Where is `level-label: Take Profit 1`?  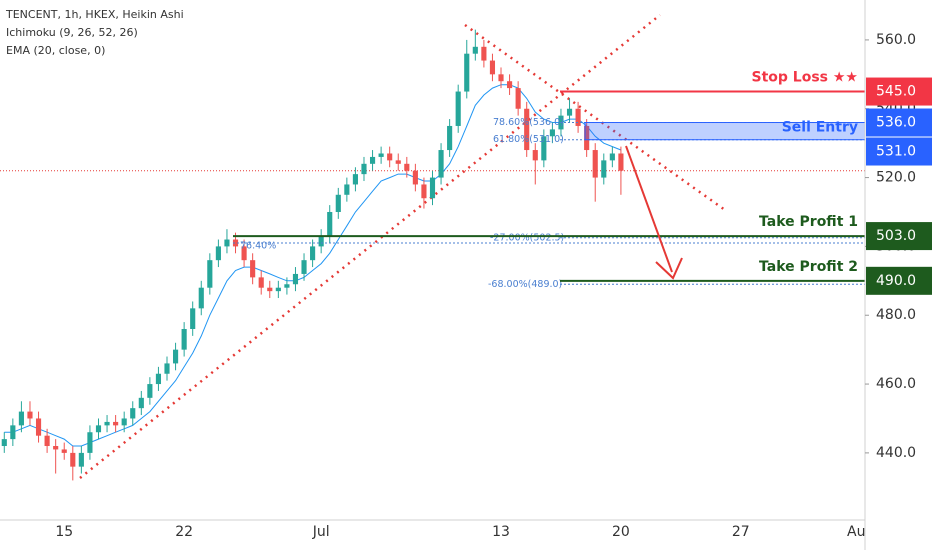 level-label: Take Profit 1 is located at coordinates (808, 222).